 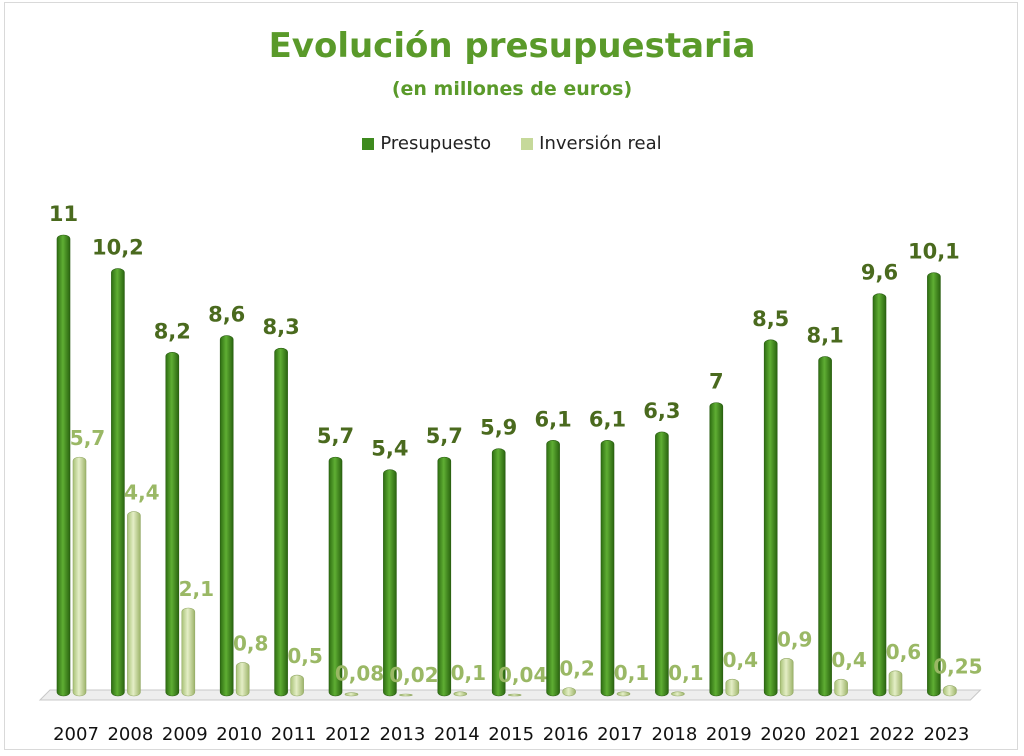 I want to click on x-tick-label: 2010, so click(x=239, y=734).